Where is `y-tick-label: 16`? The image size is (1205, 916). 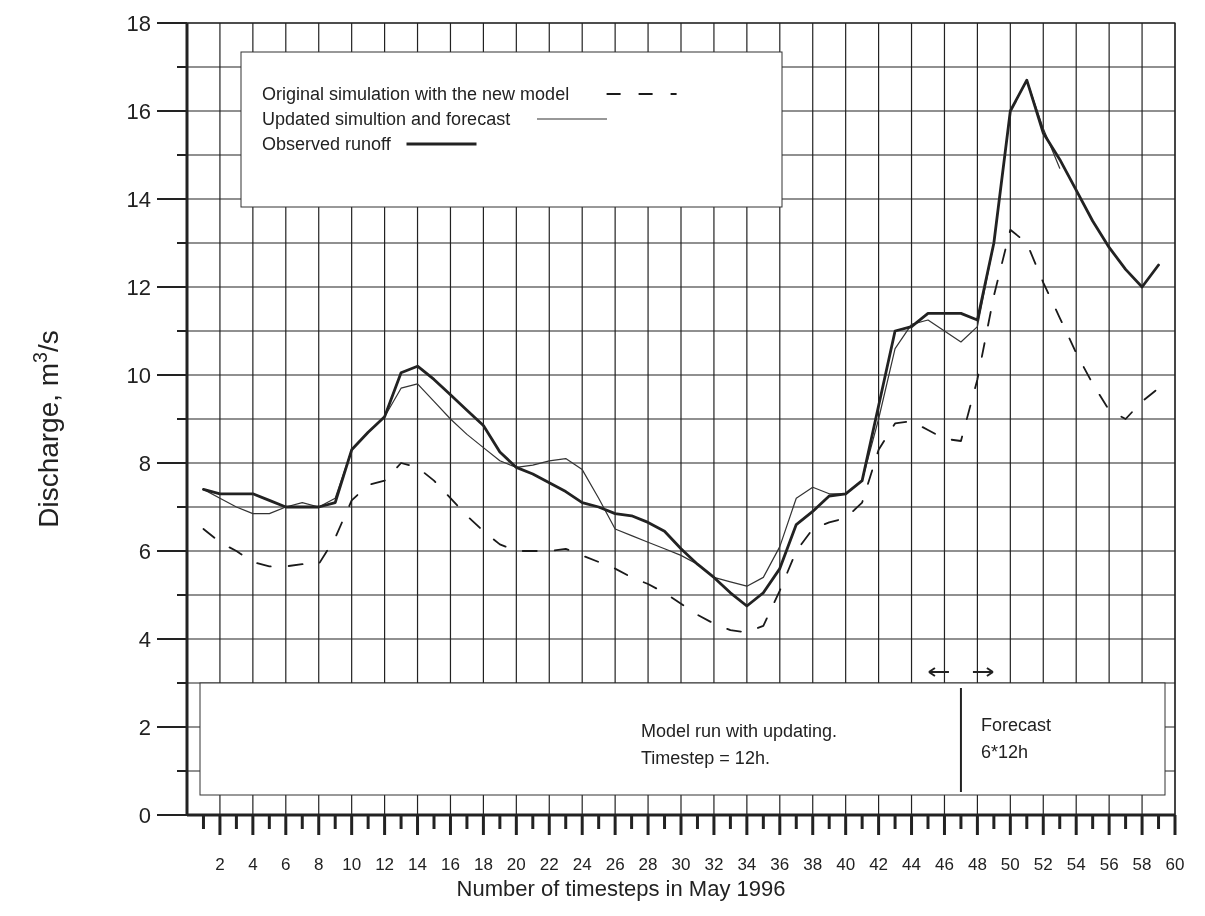 y-tick-label: 16 is located at coordinates (138, 111).